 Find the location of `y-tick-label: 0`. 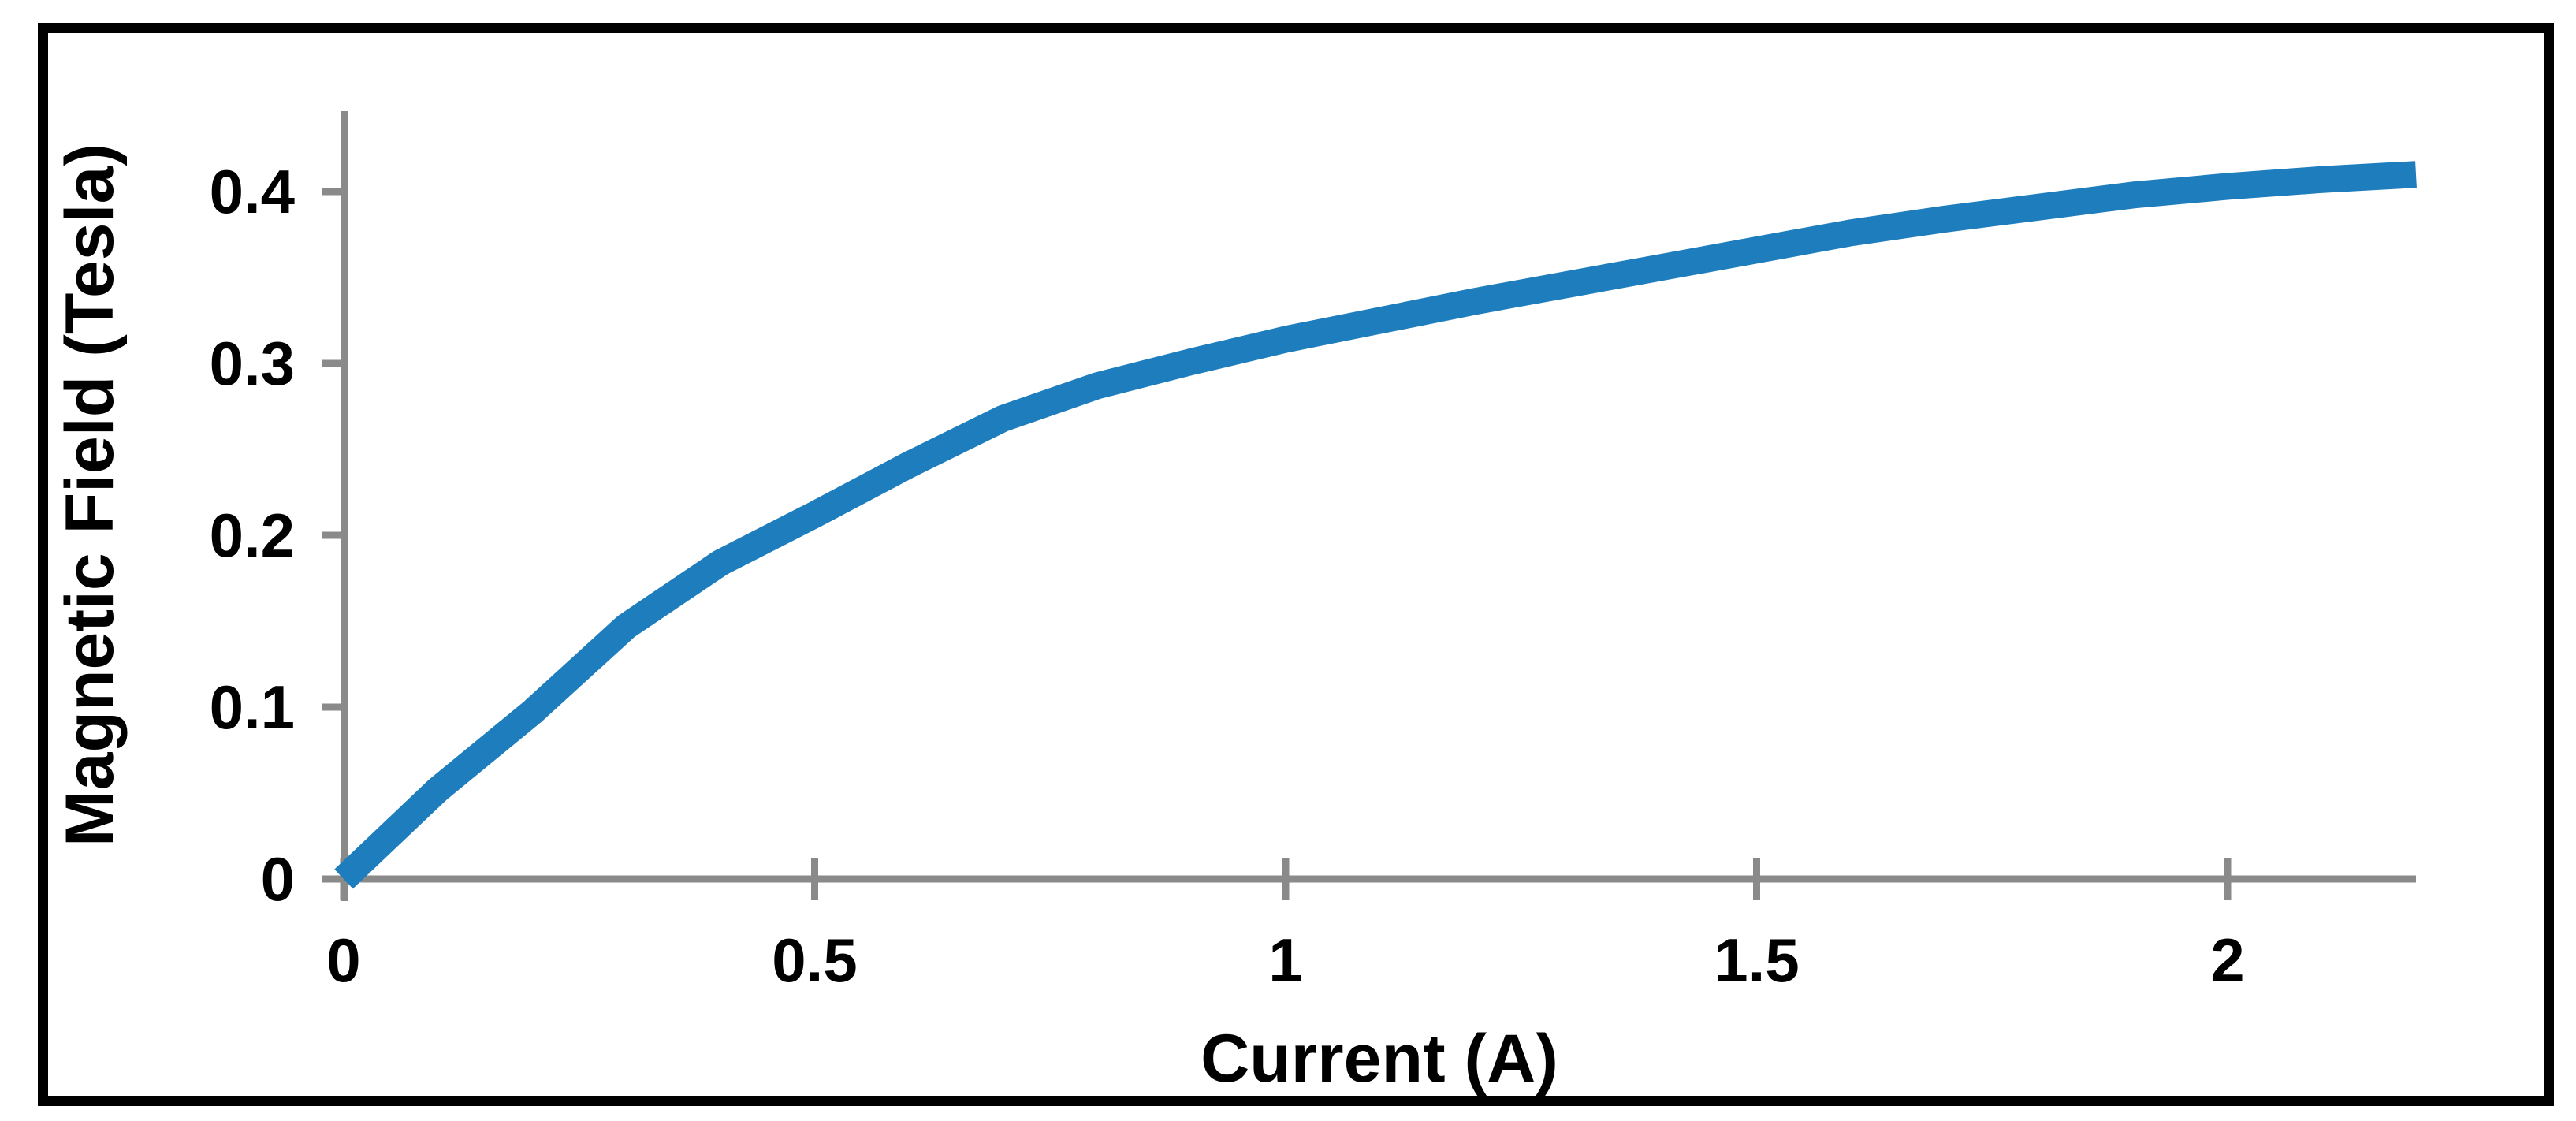

y-tick-label: 0 is located at coordinates (278, 879).